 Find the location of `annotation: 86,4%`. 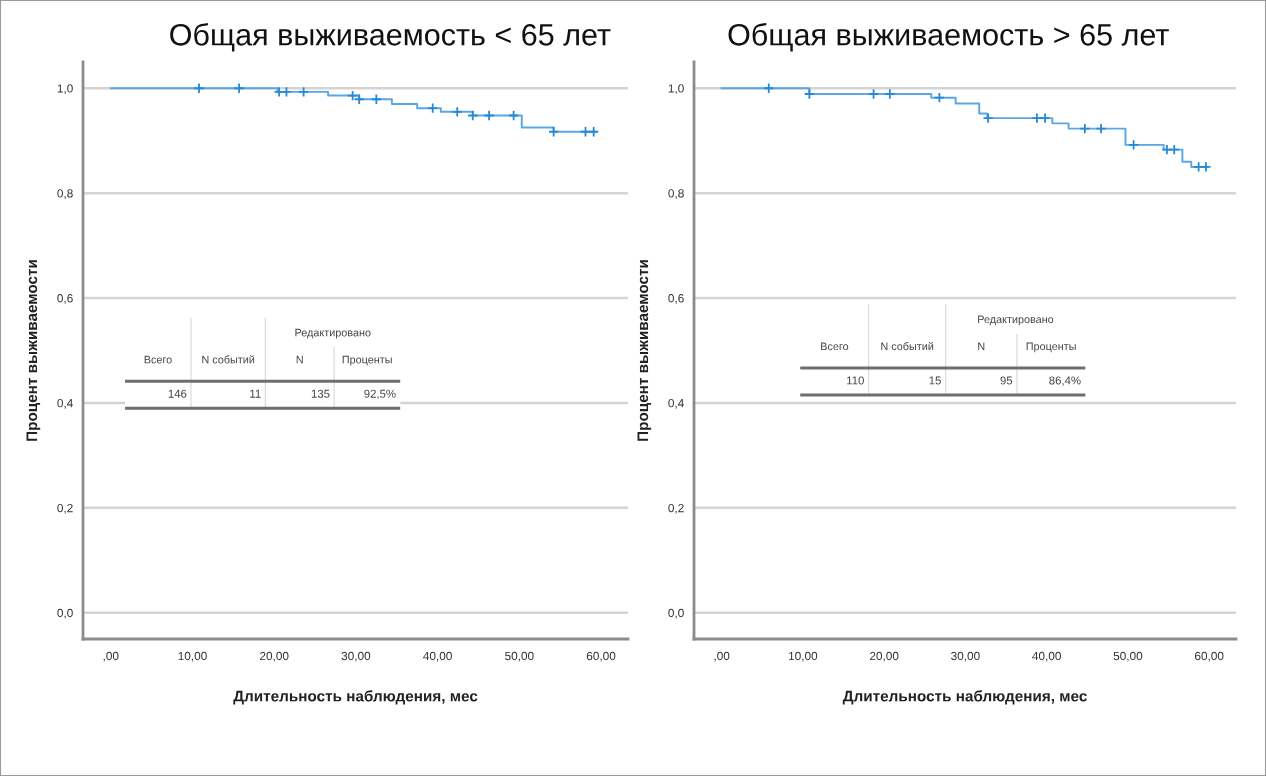

annotation: 86,4% is located at coordinates (1065, 381).